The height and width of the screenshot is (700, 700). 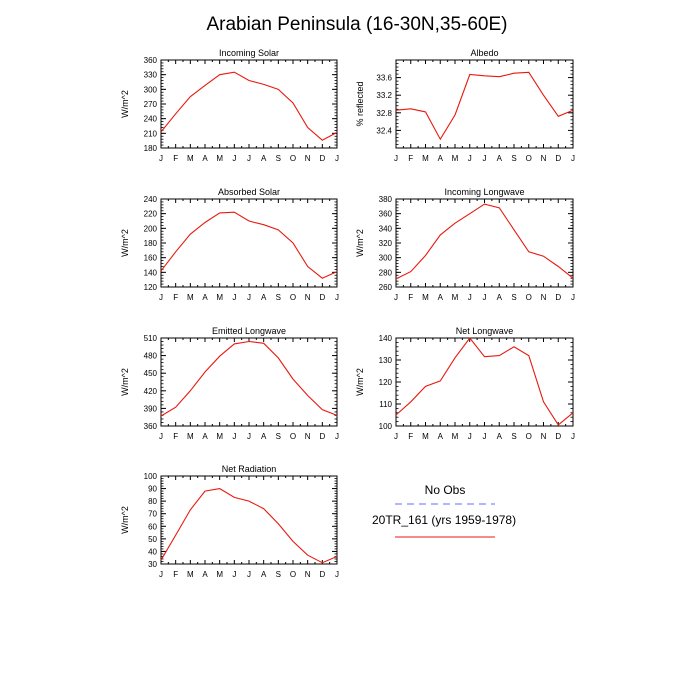 What do you see at coordinates (151, 104) in the screenshot?
I see `y-tick-label: 270` at bounding box center [151, 104].